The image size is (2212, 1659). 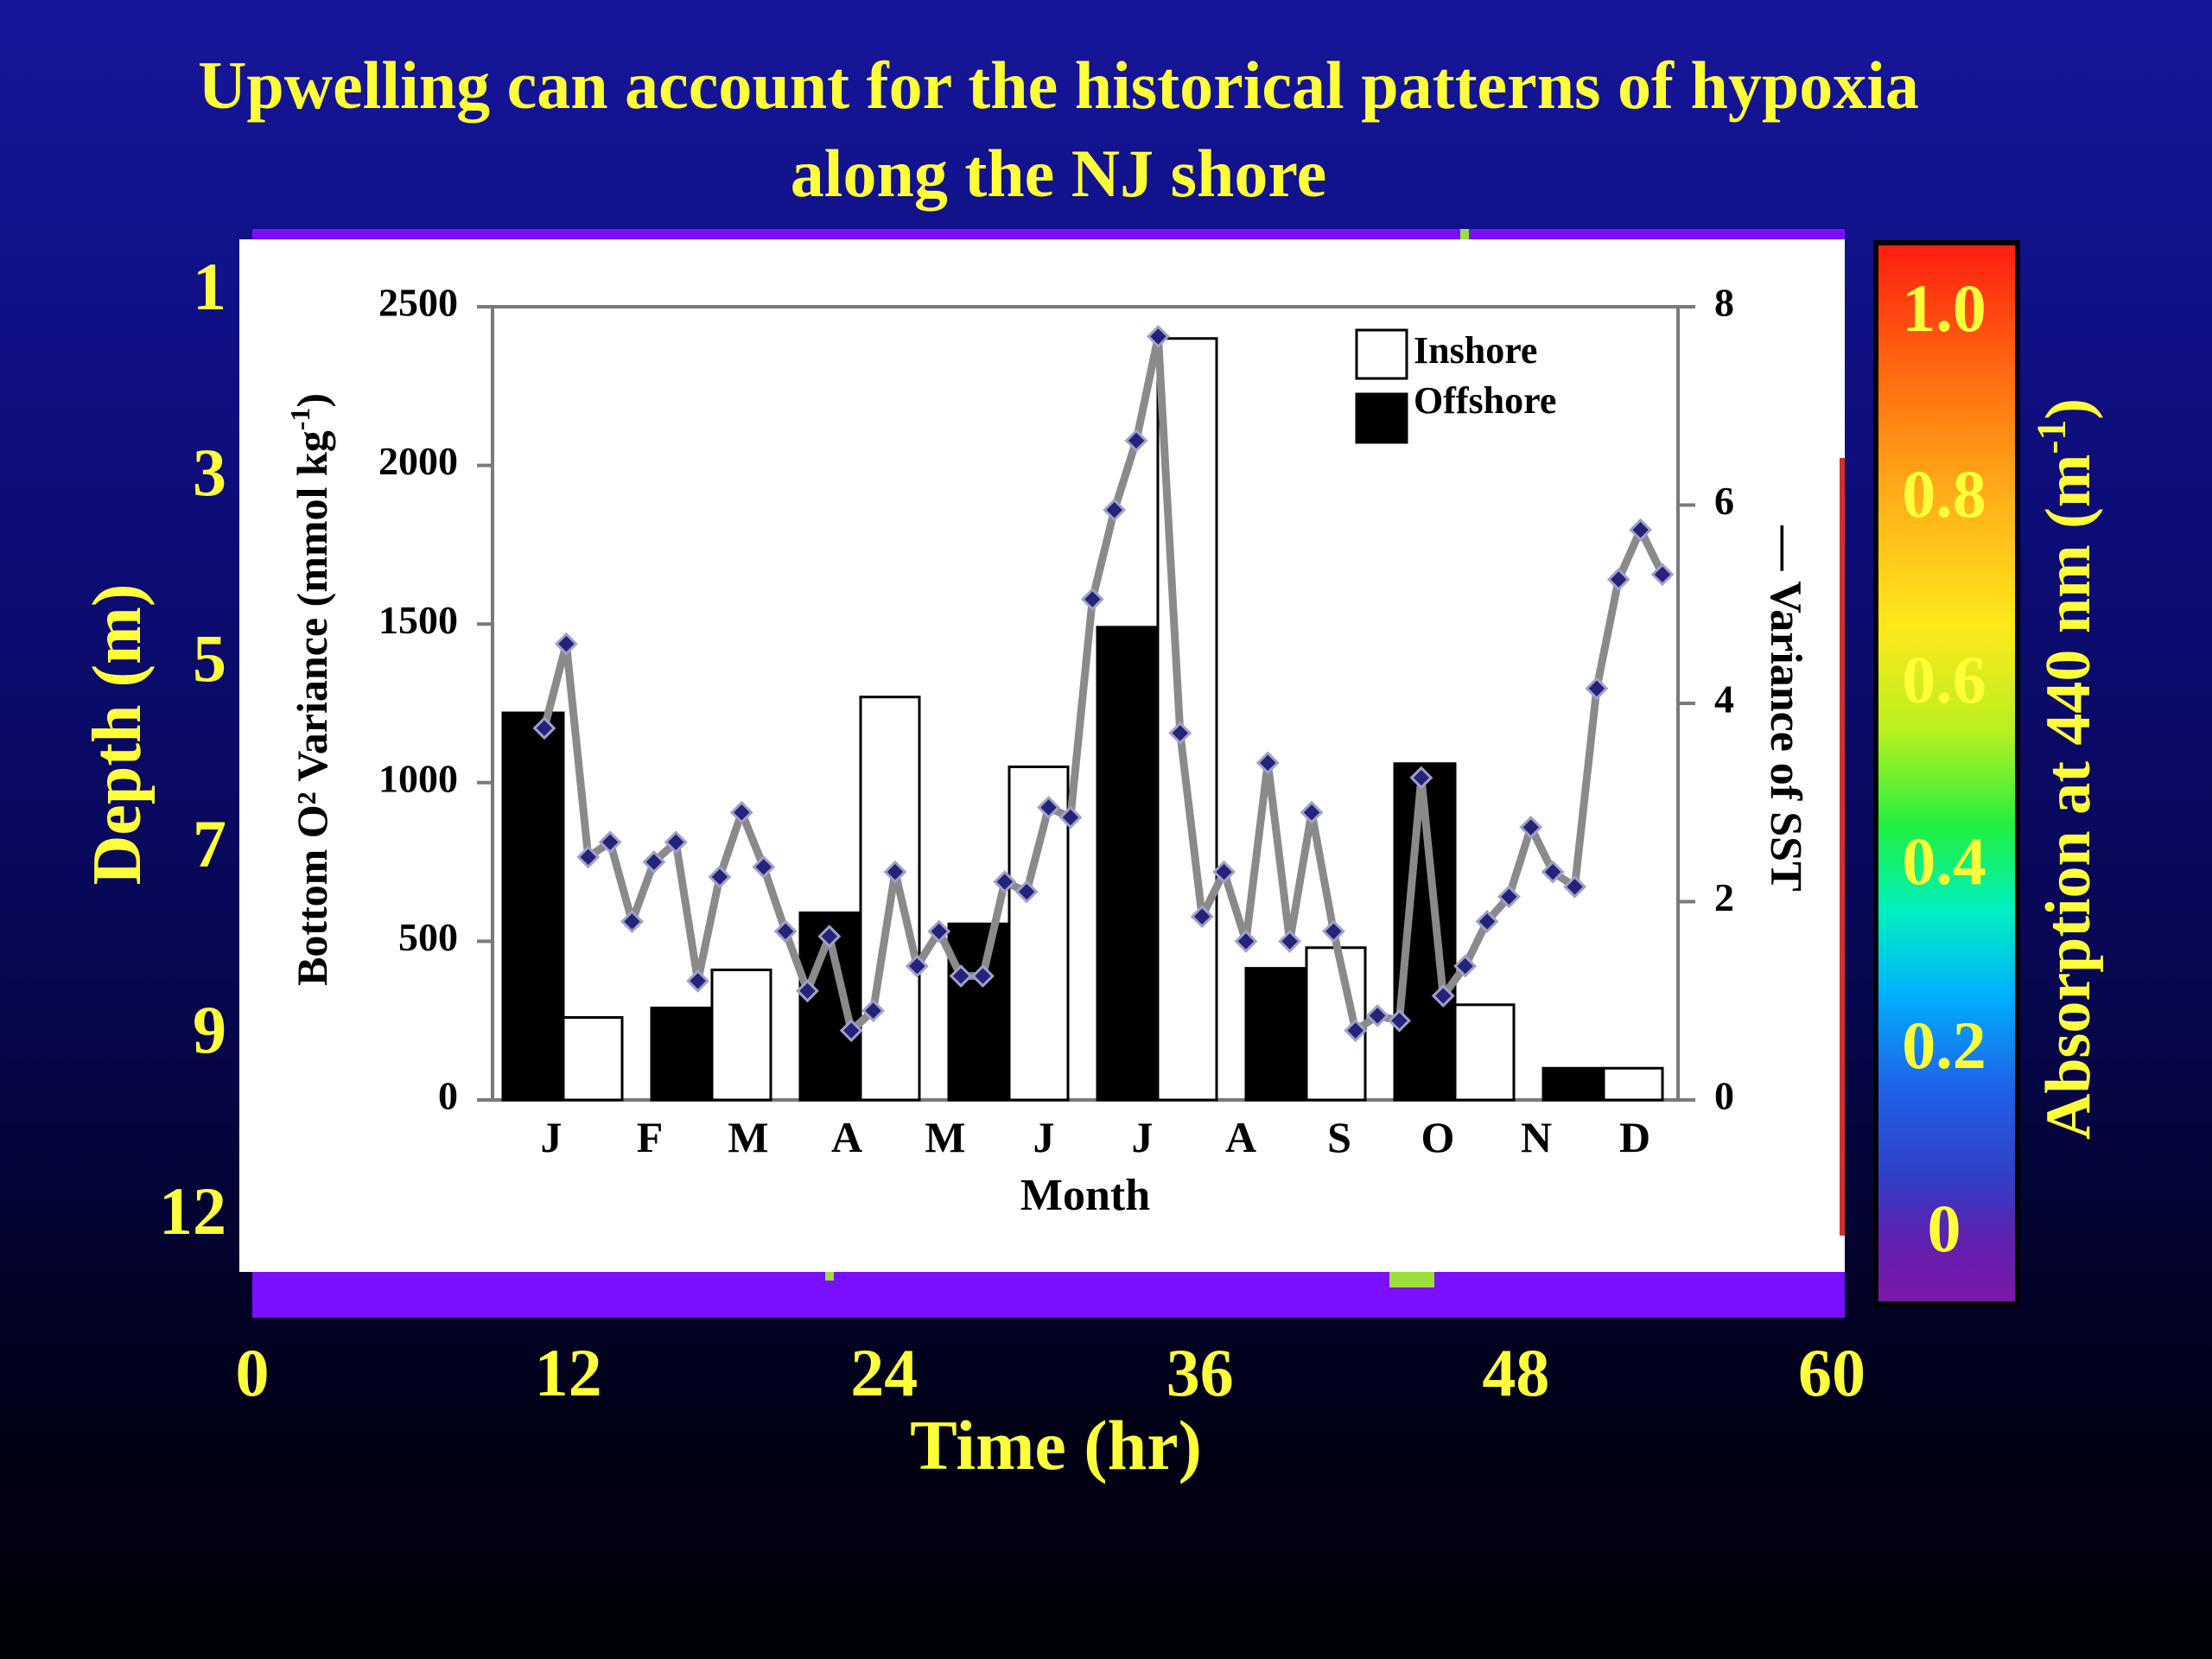 What do you see at coordinates (209, 843) in the screenshot?
I see `depth-tick-label: 7` at bounding box center [209, 843].